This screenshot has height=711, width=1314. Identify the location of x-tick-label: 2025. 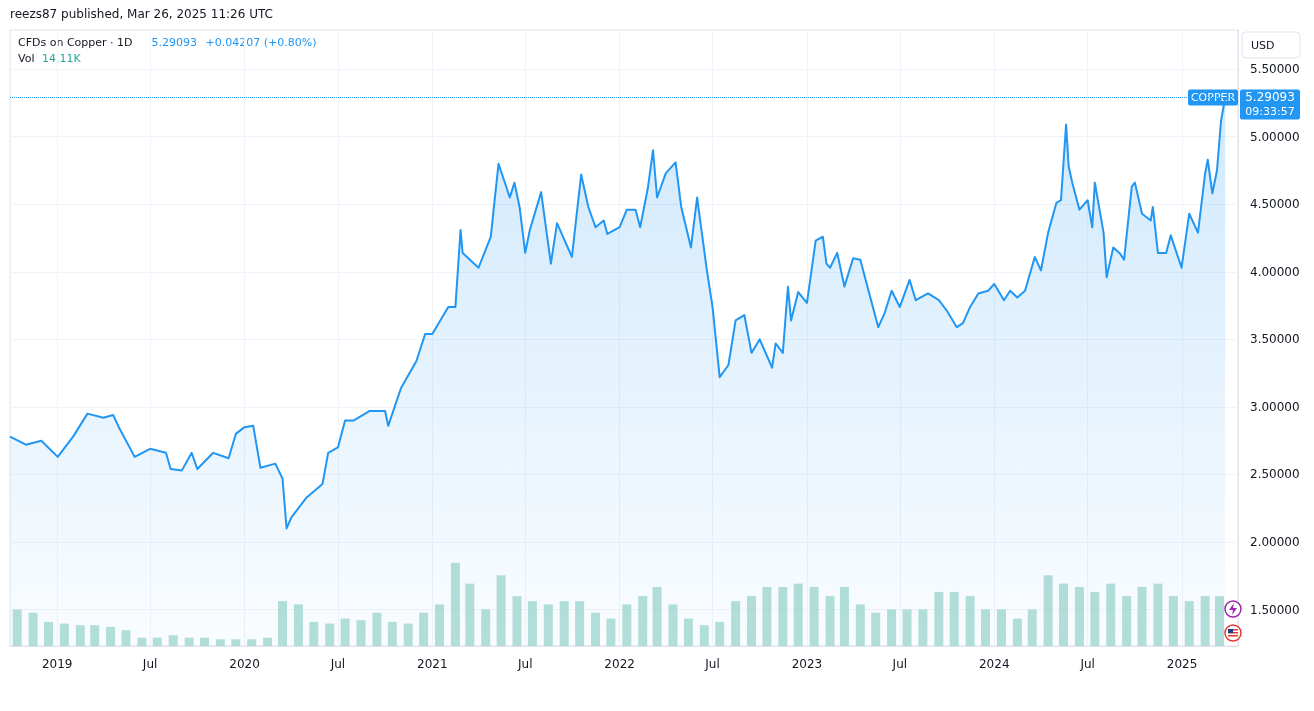
(1182, 664).